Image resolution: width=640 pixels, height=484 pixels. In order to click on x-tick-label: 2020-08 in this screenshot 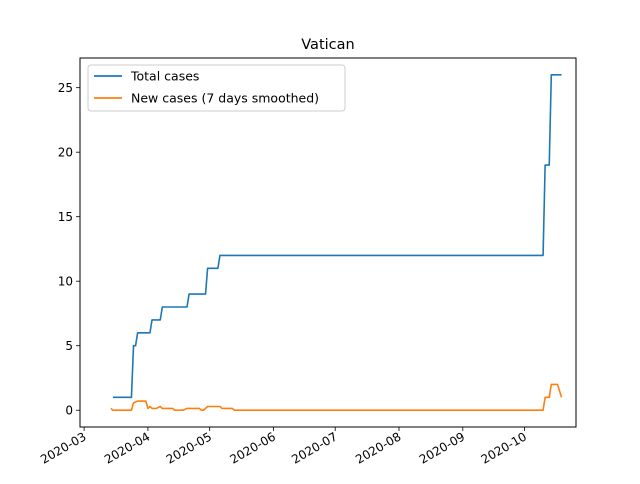, I will do `click(378, 447)`.